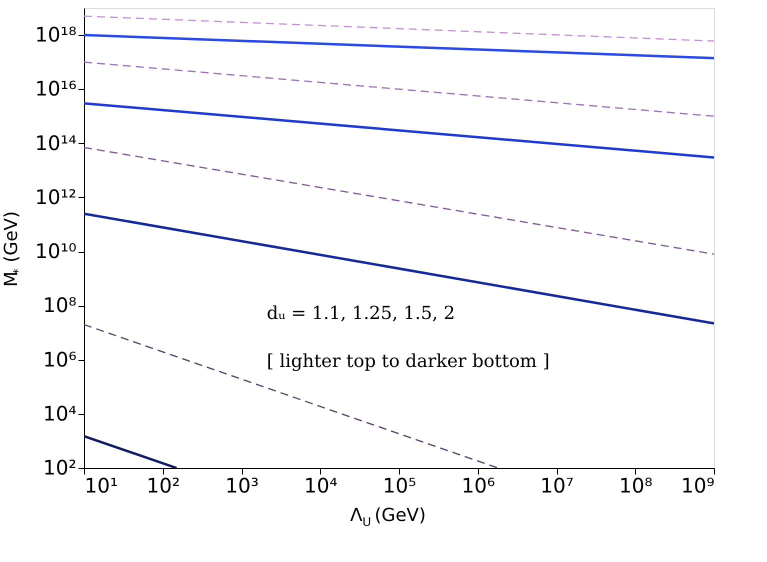 This screenshot has height=562, width=767. What do you see at coordinates (163, 486) in the screenshot?
I see `x-tick-label: 10²` at bounding box center [163, 486].